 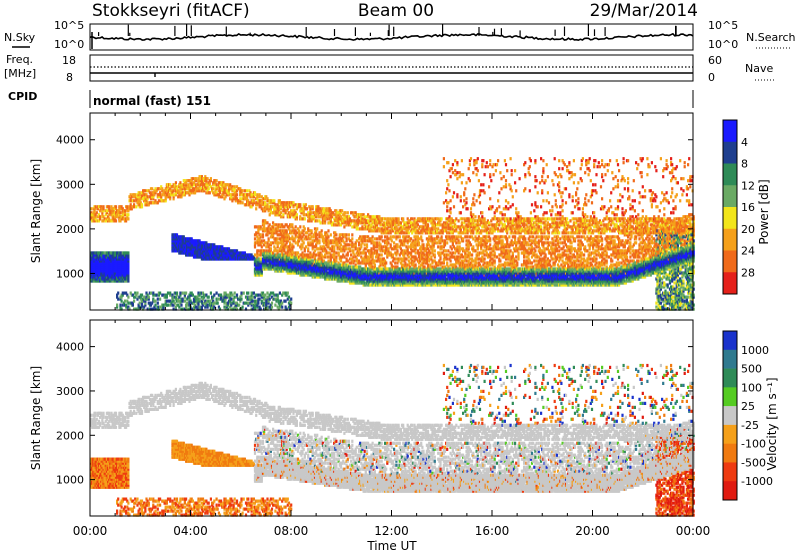 What do you see at coordinates (391, 37) in the screenshot?
I see `noise-sky-trace` at bounding box center [391, 37].